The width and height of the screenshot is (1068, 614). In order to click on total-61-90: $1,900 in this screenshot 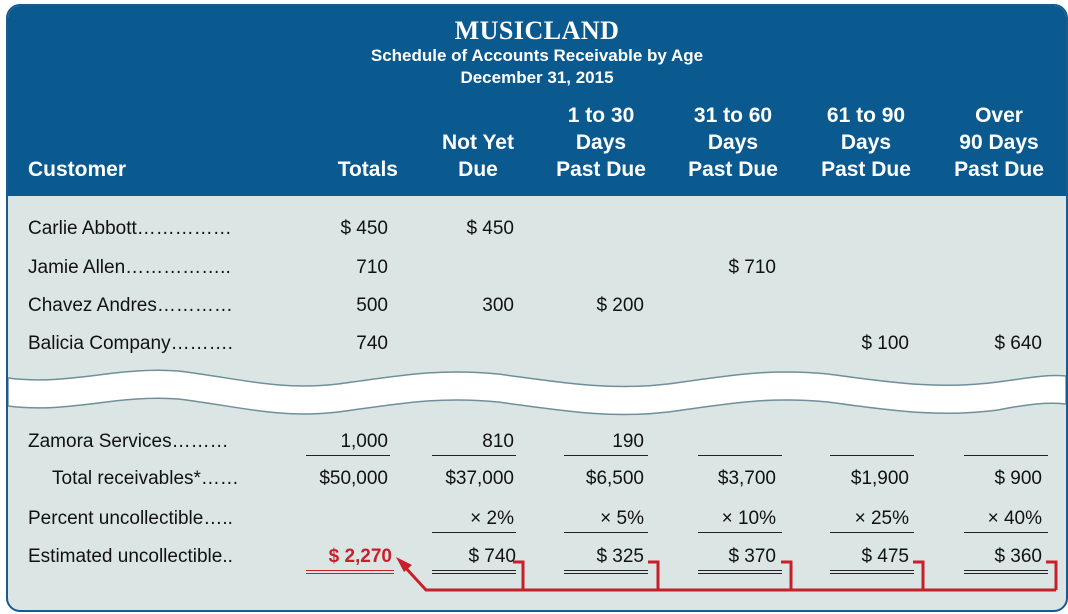, I will do `click(879, 478)`.